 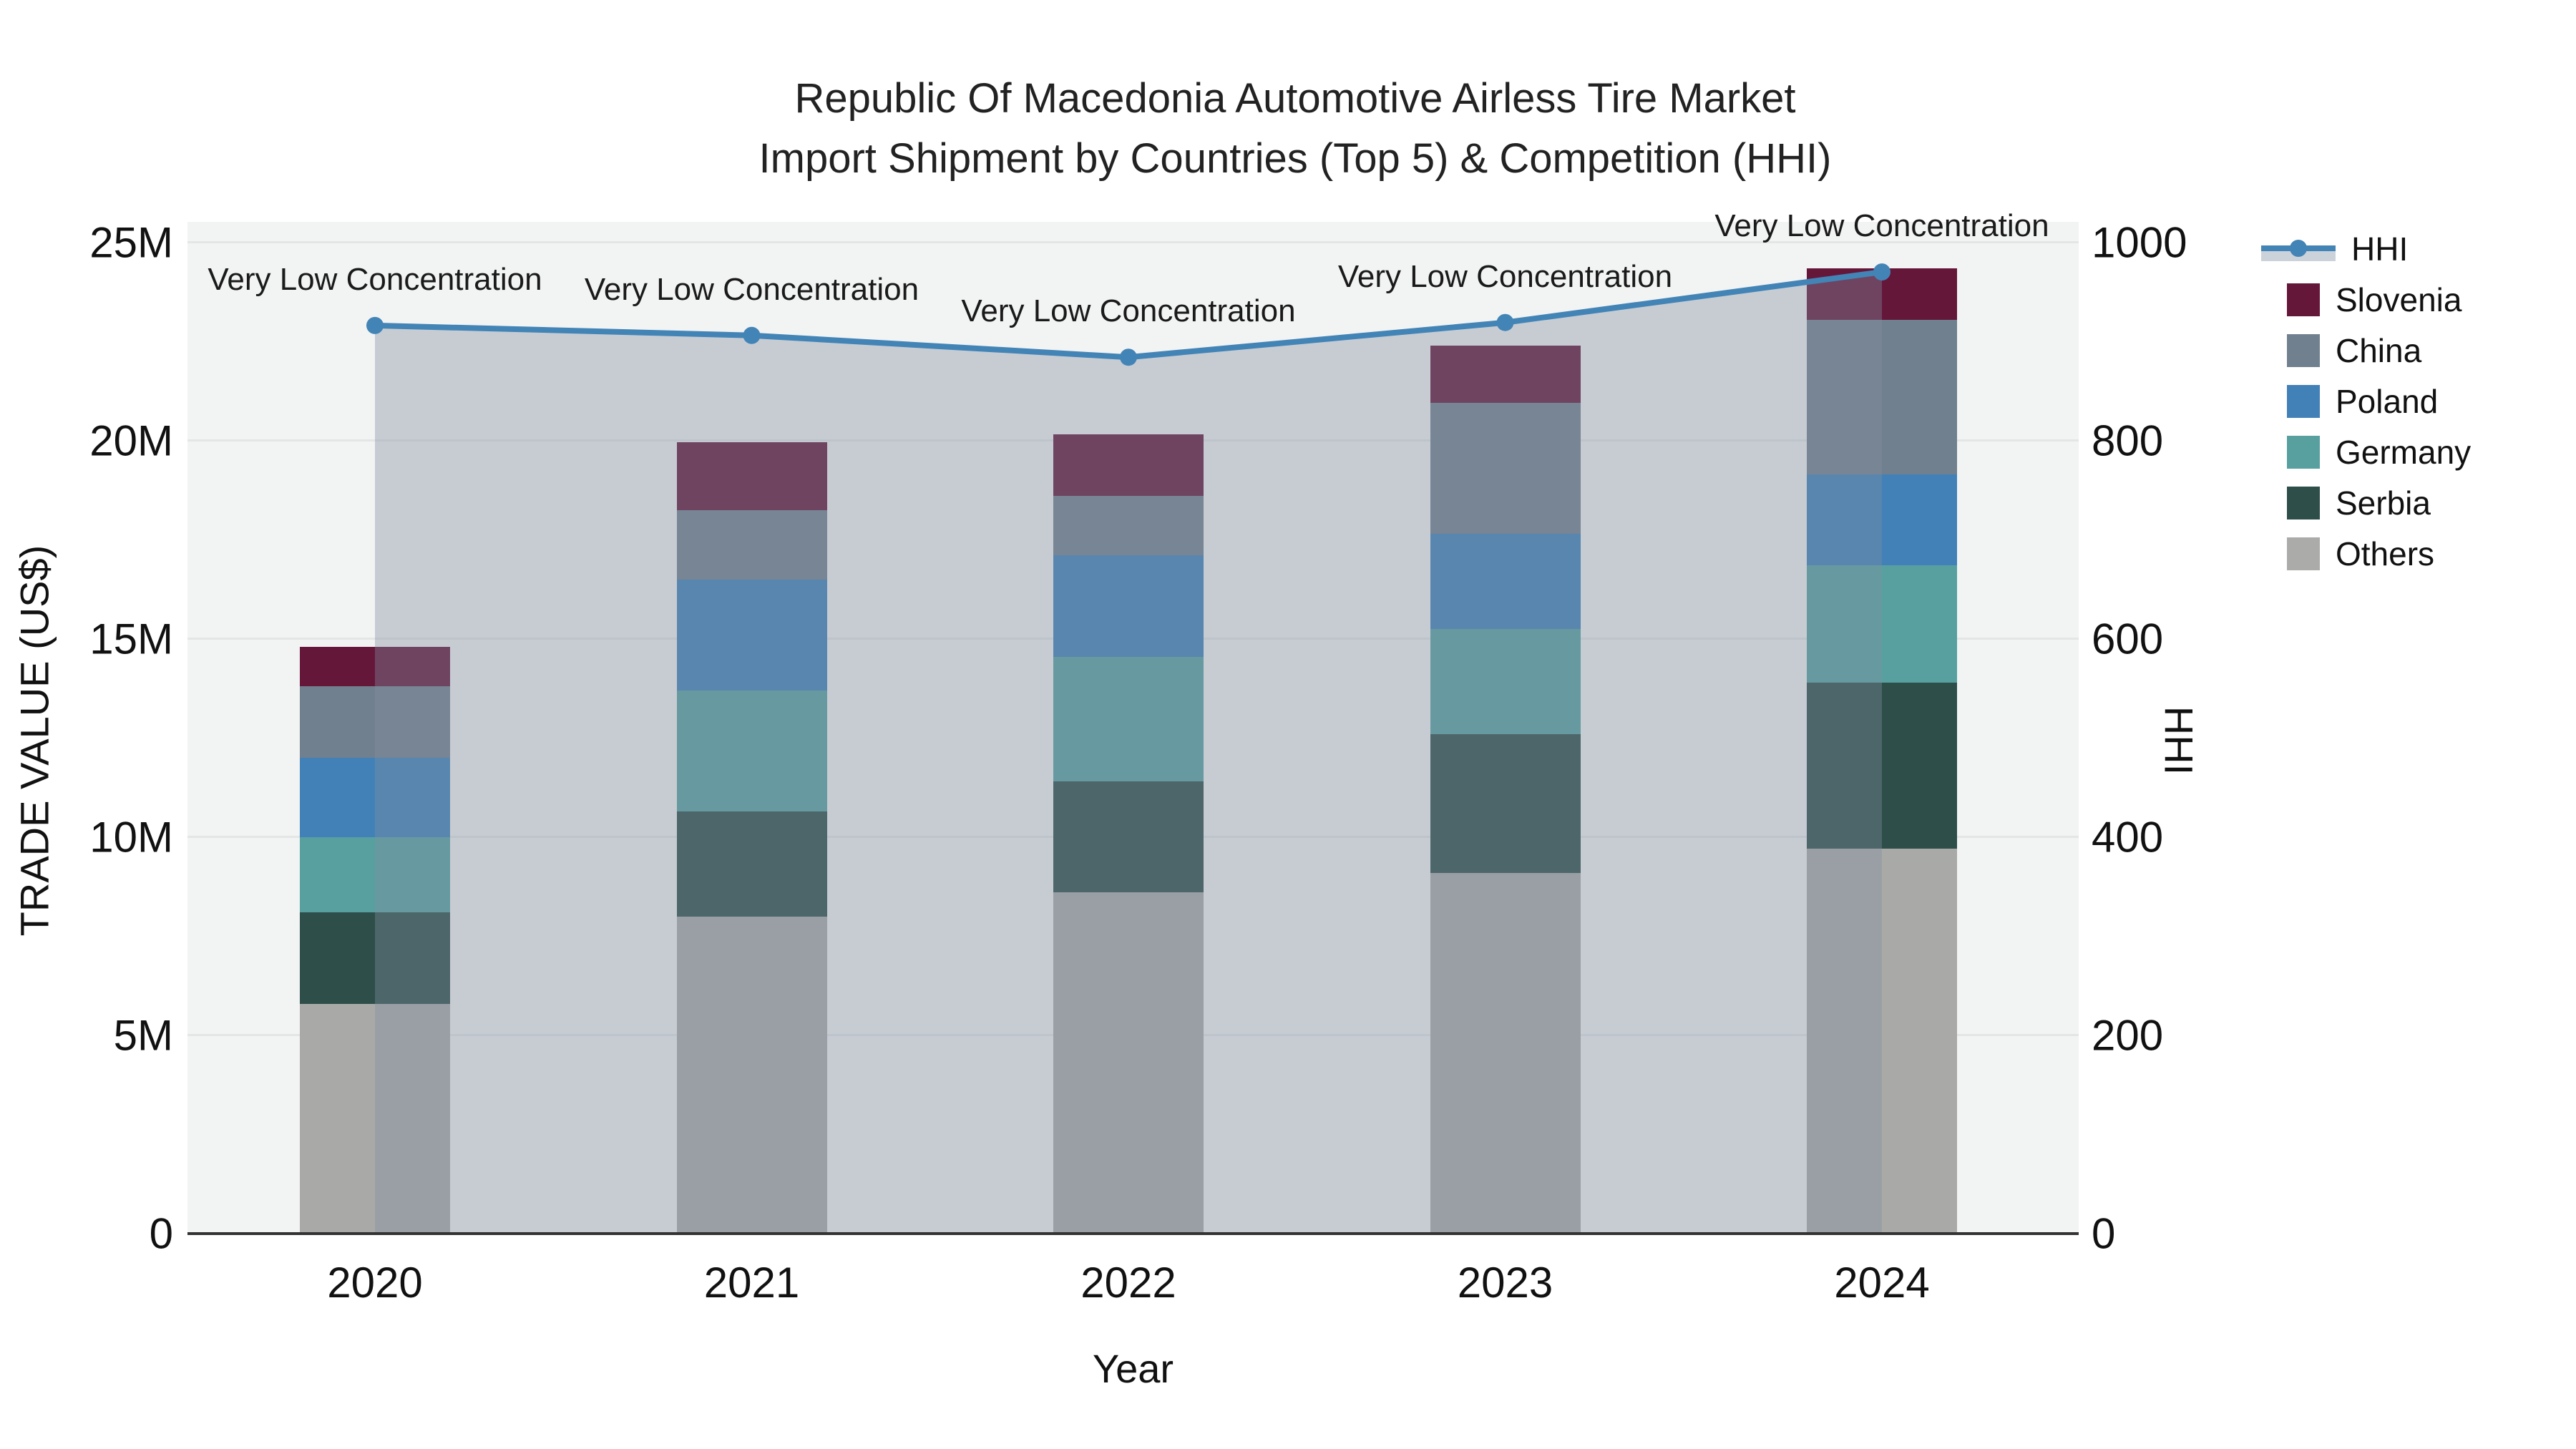 I want to click on bar-segment-others-2021, so click(x=752, y=1075).